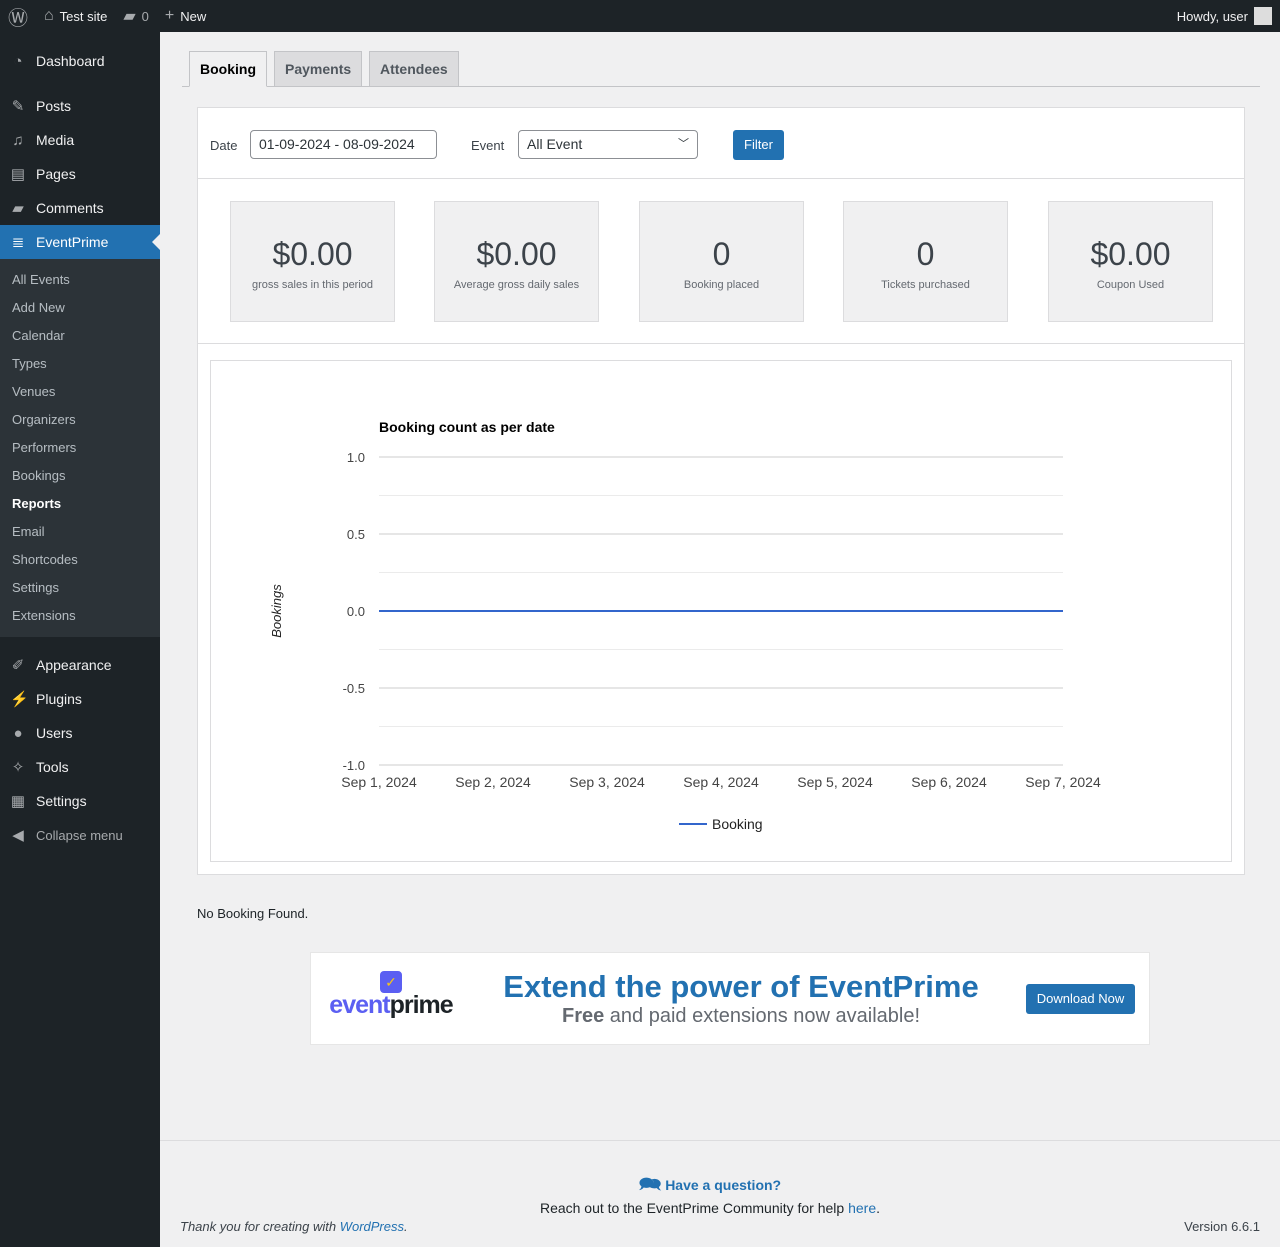 This screenshot has width=1280, height=1247. I want to click on wordpress-link: WordPress, so click(371, 1226).